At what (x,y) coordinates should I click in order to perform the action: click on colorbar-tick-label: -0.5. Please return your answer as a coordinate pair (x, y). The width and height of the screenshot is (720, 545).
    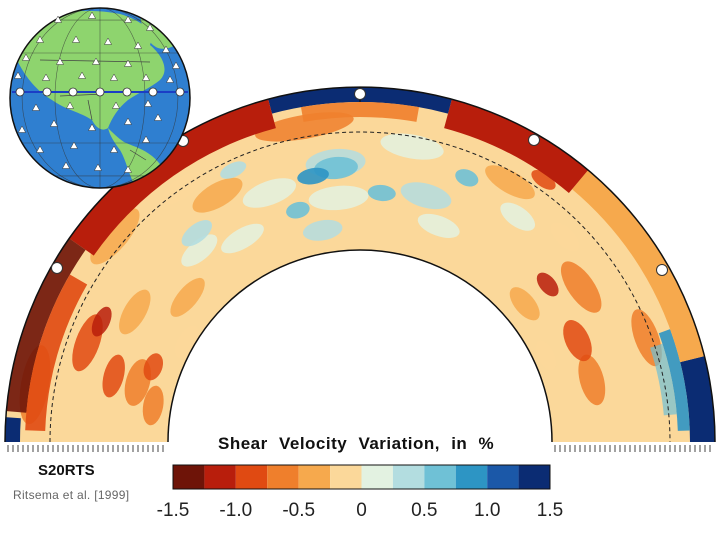
    Looking at the image, I should click on (299, 510).